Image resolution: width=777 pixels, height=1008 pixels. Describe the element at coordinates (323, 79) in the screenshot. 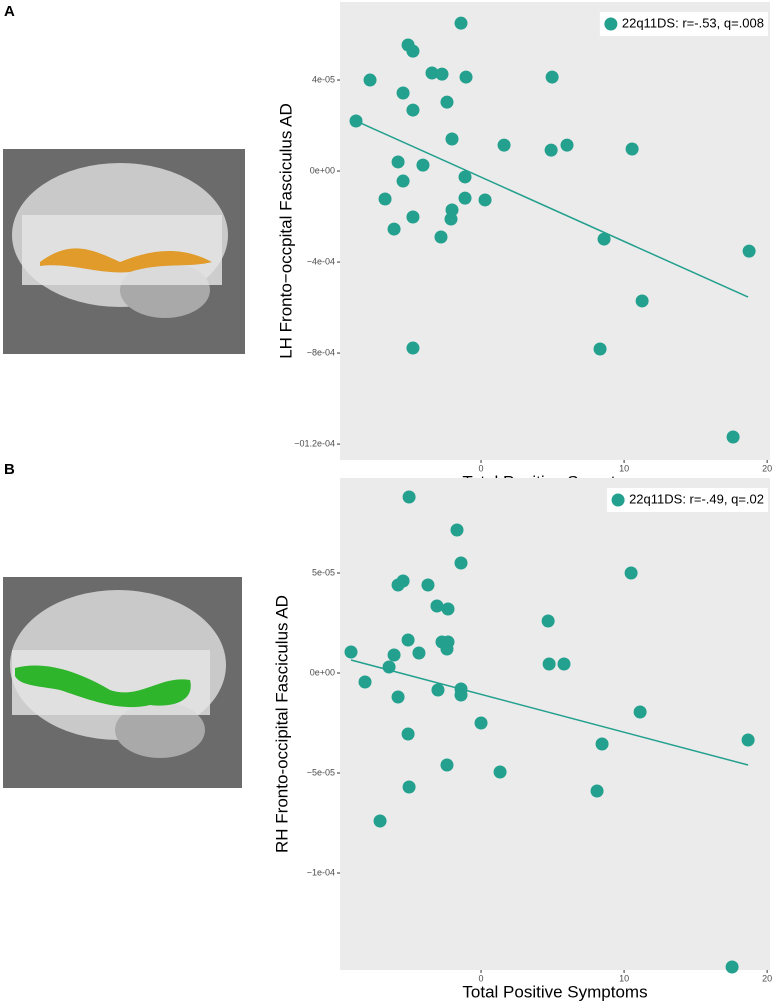

I see `y-tick-label: 4e-05` at that location.